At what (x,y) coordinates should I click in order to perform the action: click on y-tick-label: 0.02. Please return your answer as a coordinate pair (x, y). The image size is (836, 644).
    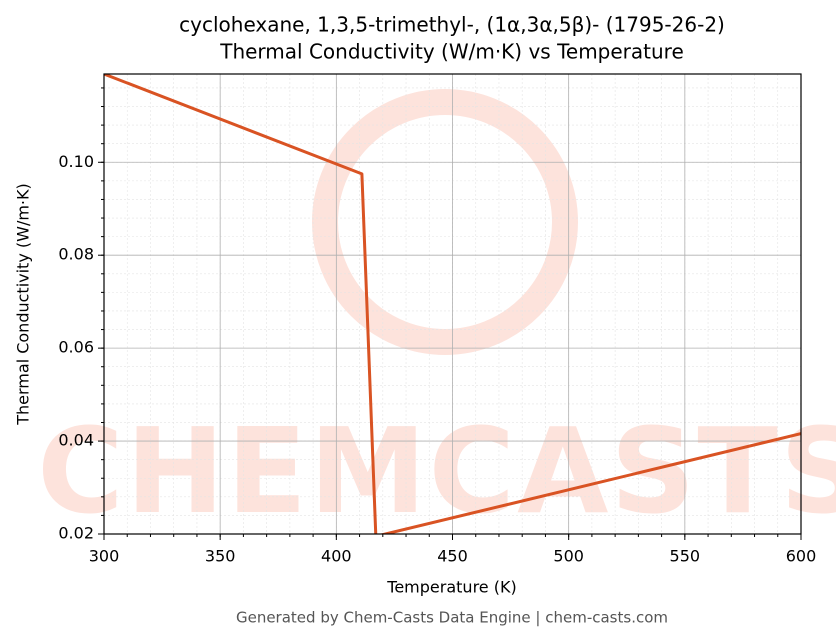
    Looking at the image, I should click on (76, 533).